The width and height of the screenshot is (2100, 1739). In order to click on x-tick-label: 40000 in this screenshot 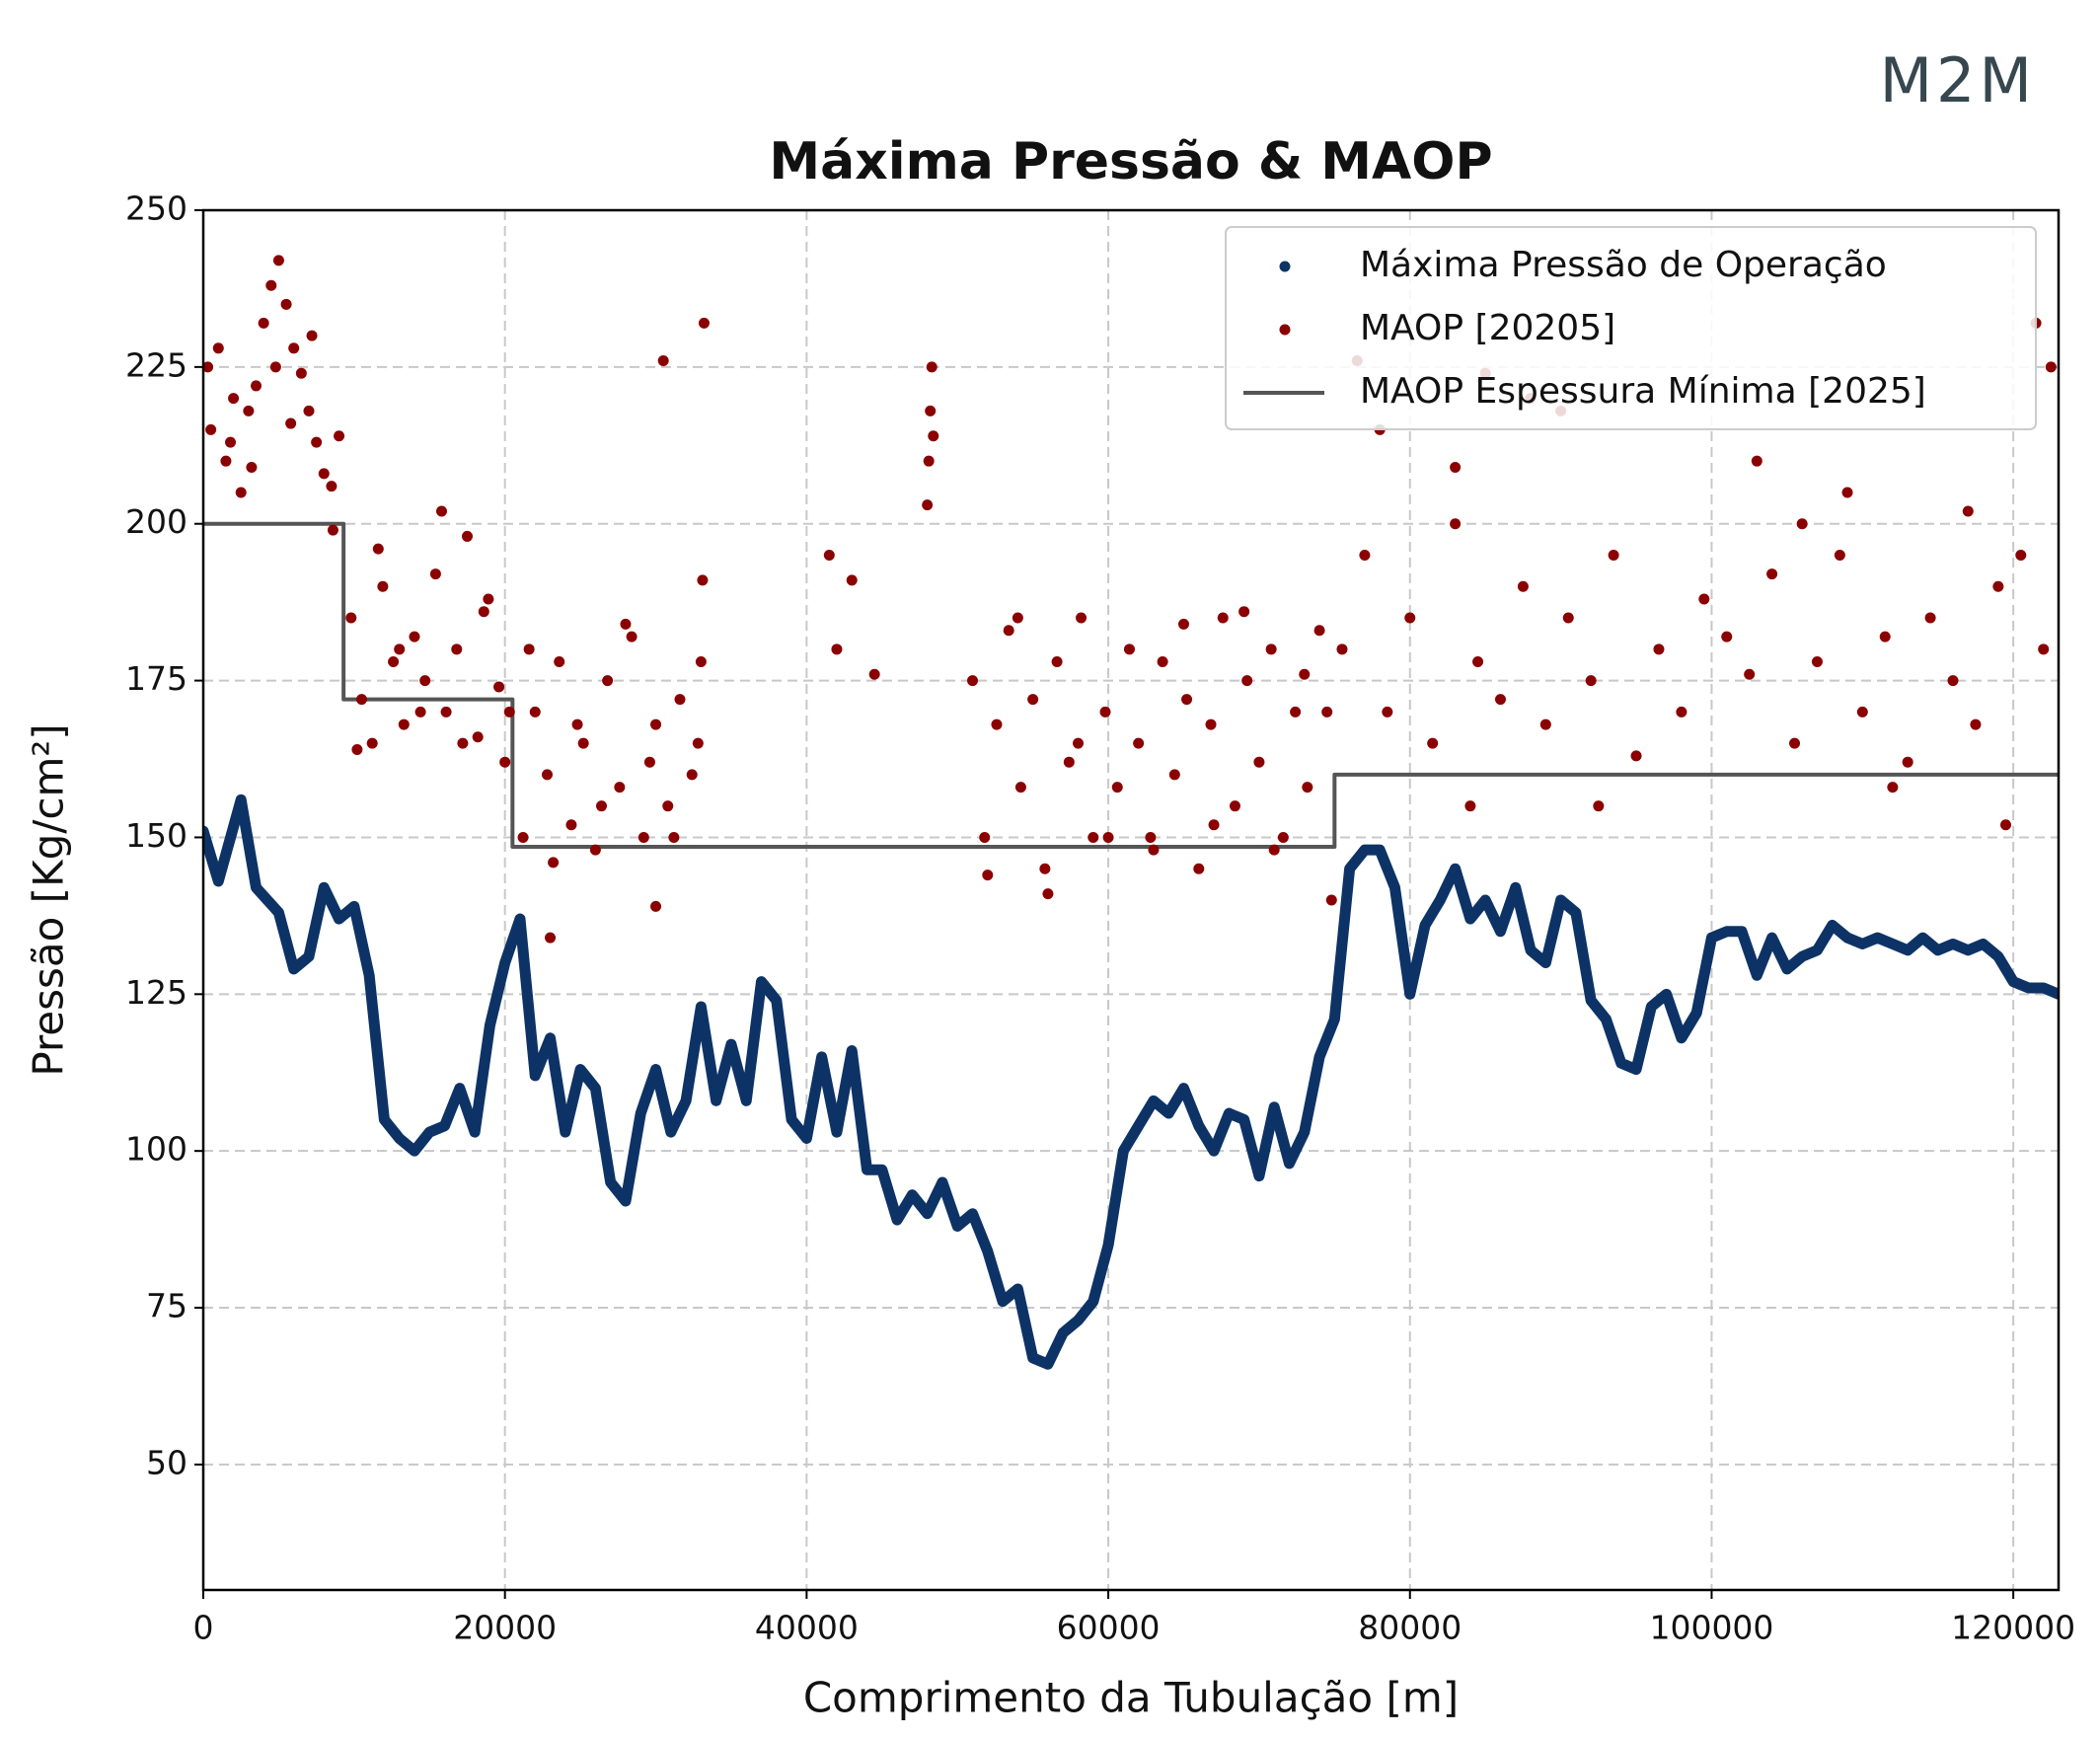, I will do `click(807, 1628)`.